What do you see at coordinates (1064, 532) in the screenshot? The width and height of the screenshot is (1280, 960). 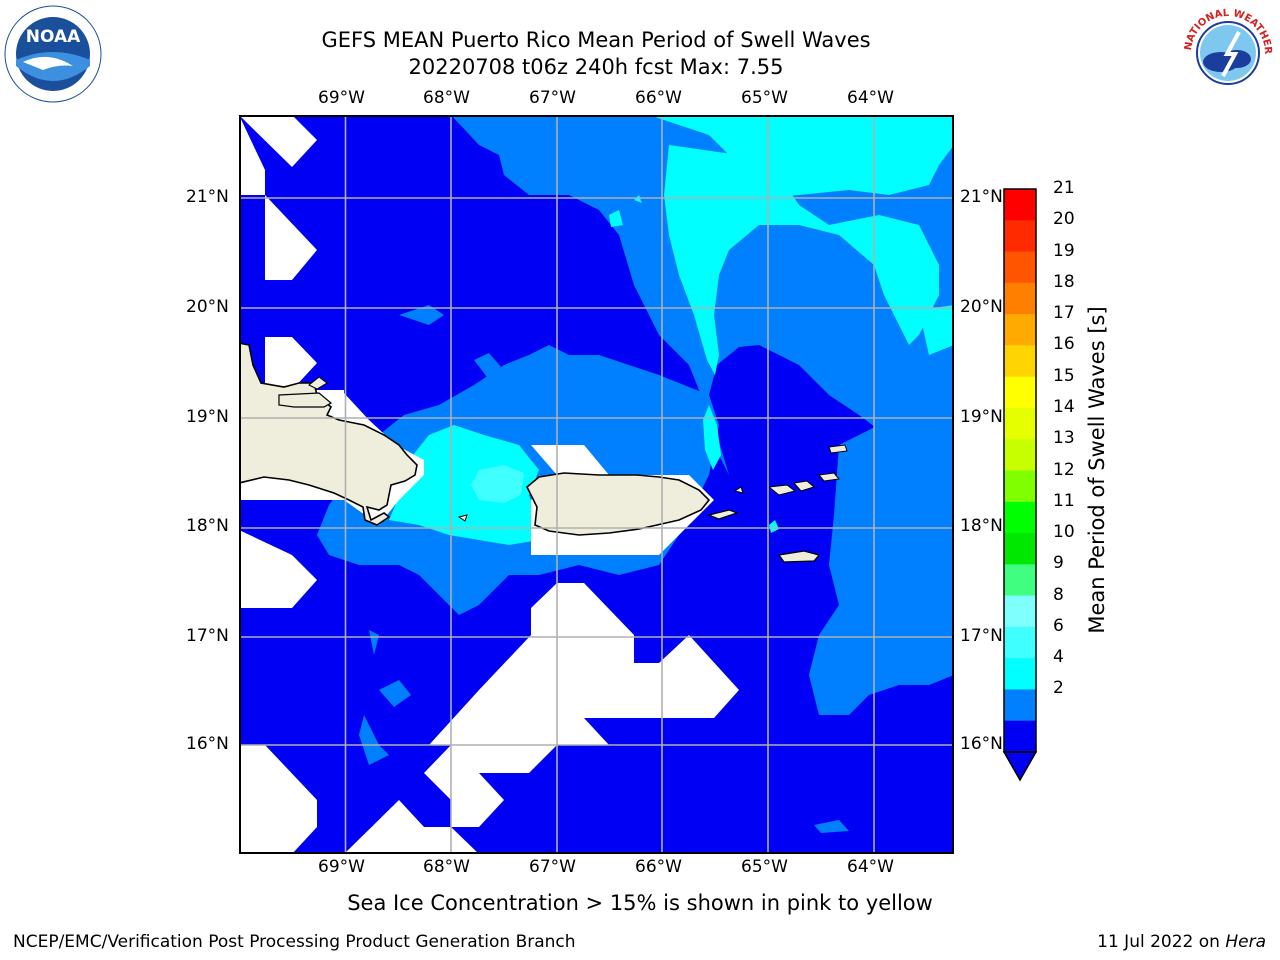 I see `colorbar-tick-label: 10` at bounding box center [1064, 532].